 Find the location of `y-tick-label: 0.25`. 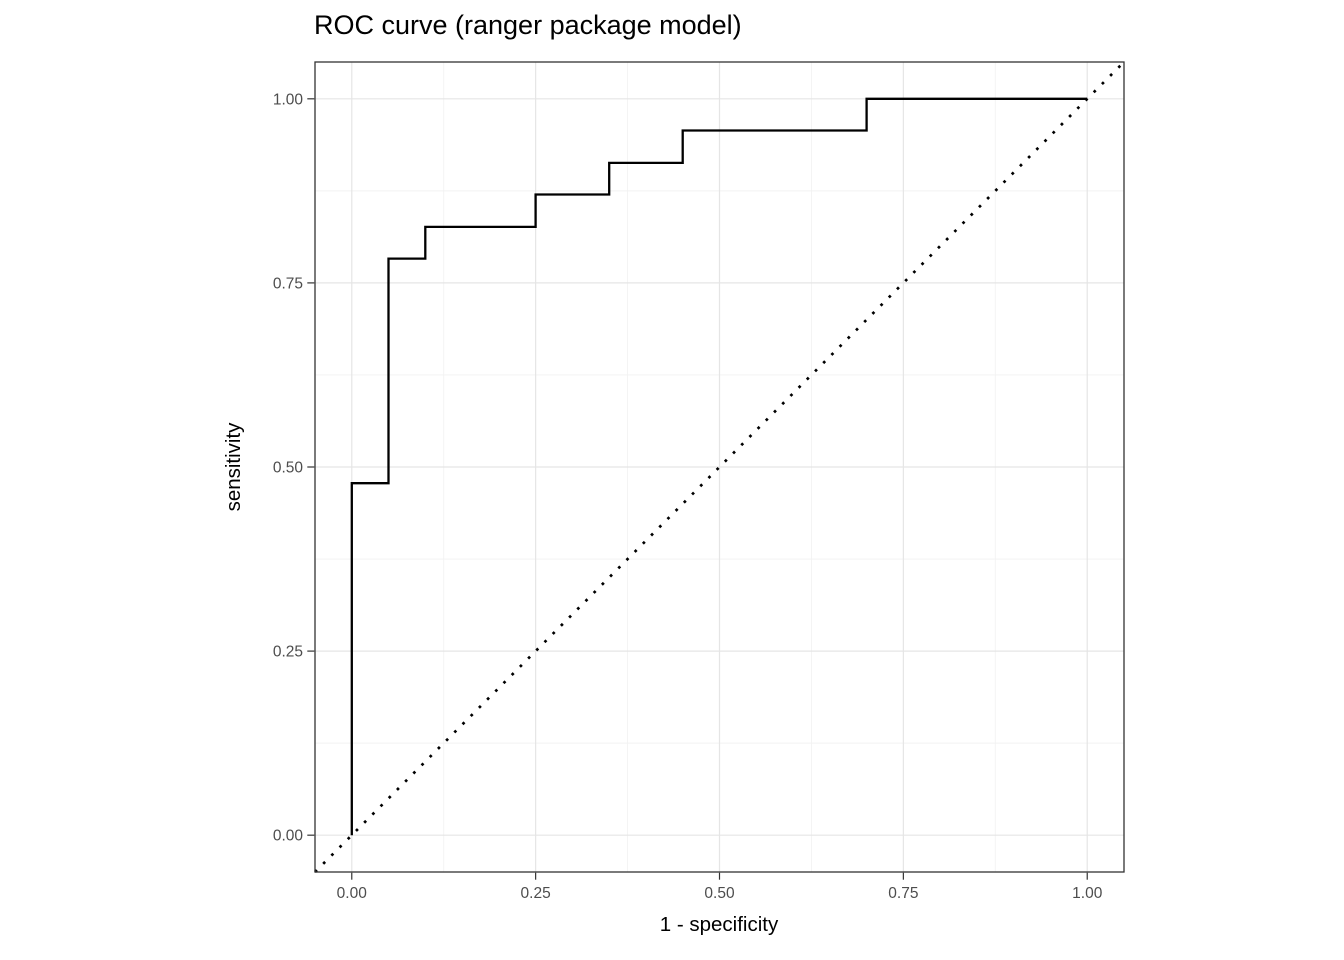

y-tick-label: 0.25 is located at coordinates (288, 652).